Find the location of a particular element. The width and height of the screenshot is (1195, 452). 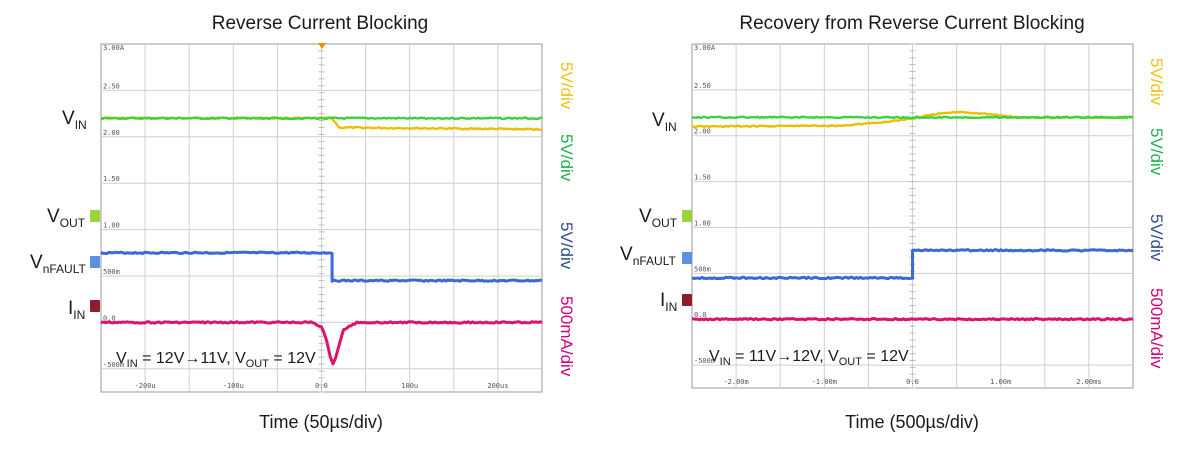

x-tick-label: 200us is located at coordinates (497, 386).